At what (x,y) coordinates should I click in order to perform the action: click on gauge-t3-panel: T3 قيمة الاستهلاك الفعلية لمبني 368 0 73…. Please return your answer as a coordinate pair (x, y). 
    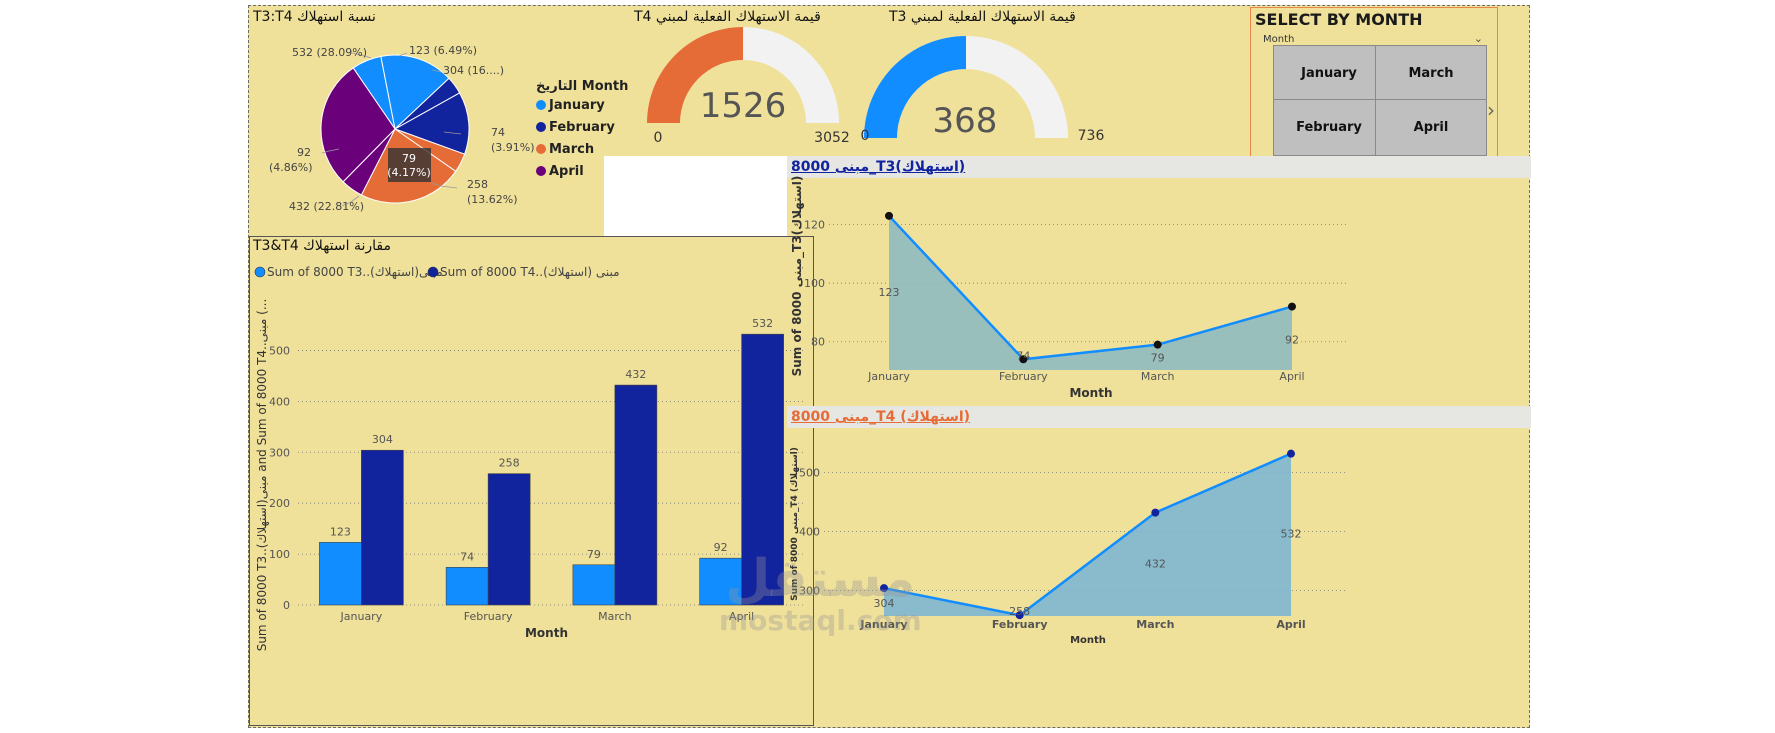
    Looking at the image, I should click on (981, 80).